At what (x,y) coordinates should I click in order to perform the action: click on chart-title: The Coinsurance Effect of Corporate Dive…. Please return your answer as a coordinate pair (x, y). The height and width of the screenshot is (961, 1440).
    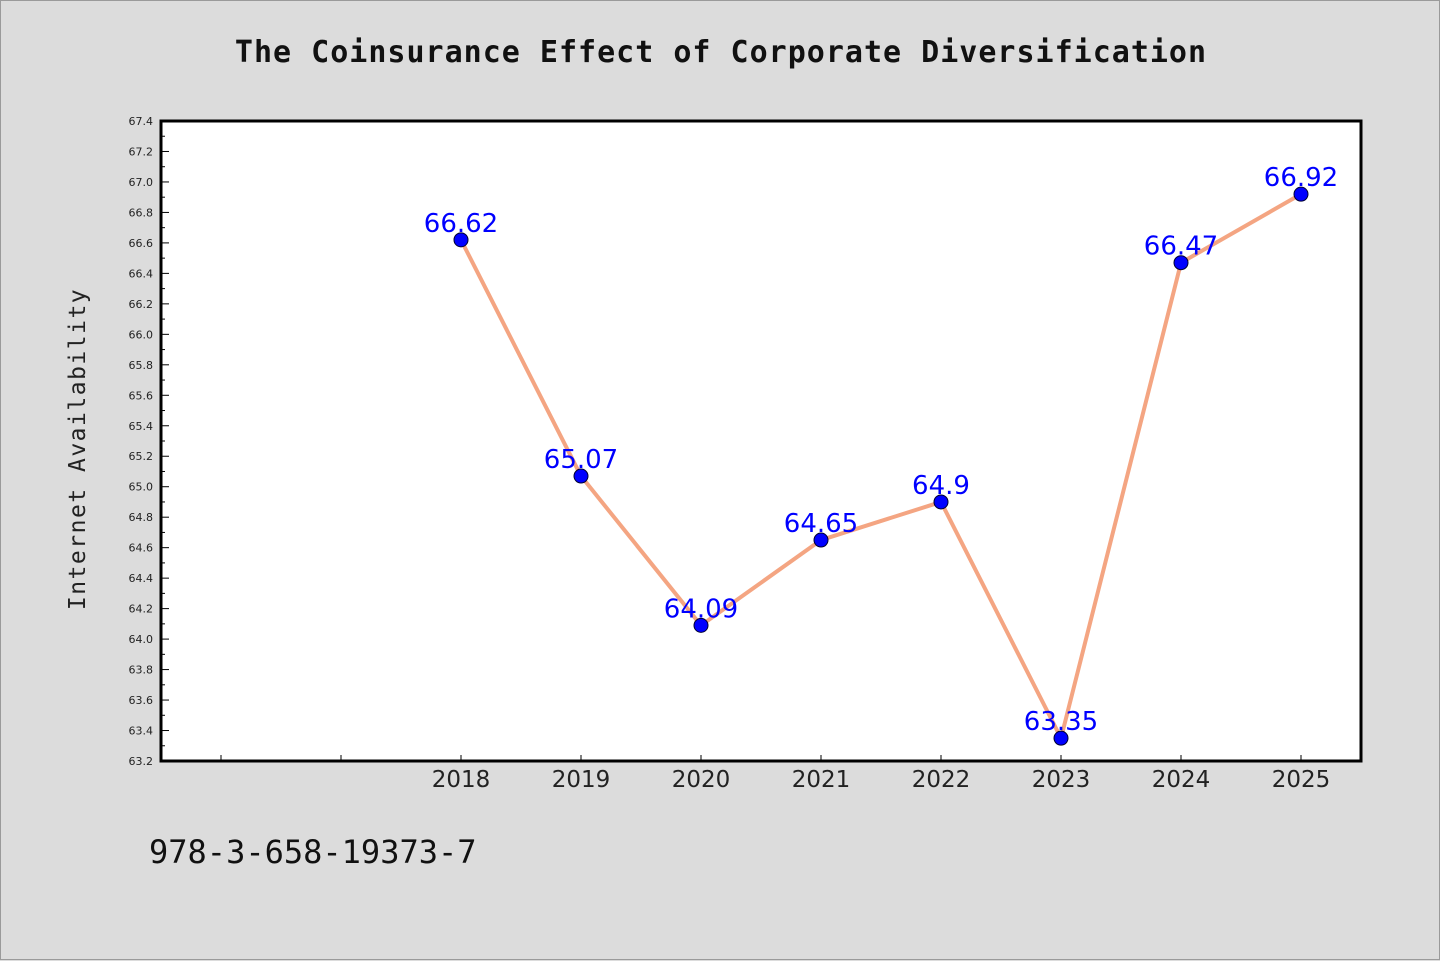
    Looking at the image, I should click on (721, 52).